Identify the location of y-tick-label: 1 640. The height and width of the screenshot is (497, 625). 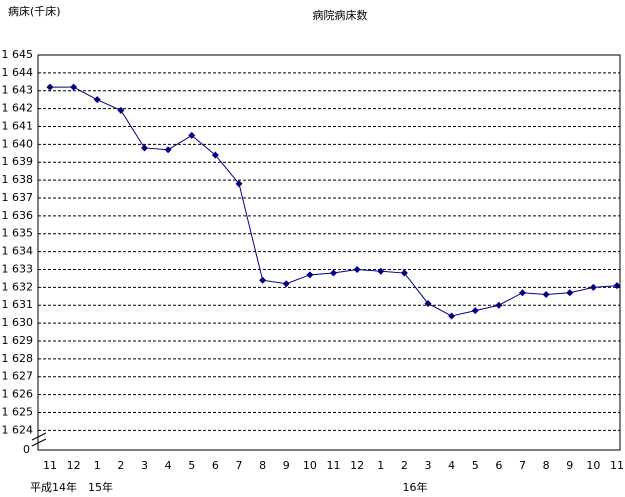
(18, 143).